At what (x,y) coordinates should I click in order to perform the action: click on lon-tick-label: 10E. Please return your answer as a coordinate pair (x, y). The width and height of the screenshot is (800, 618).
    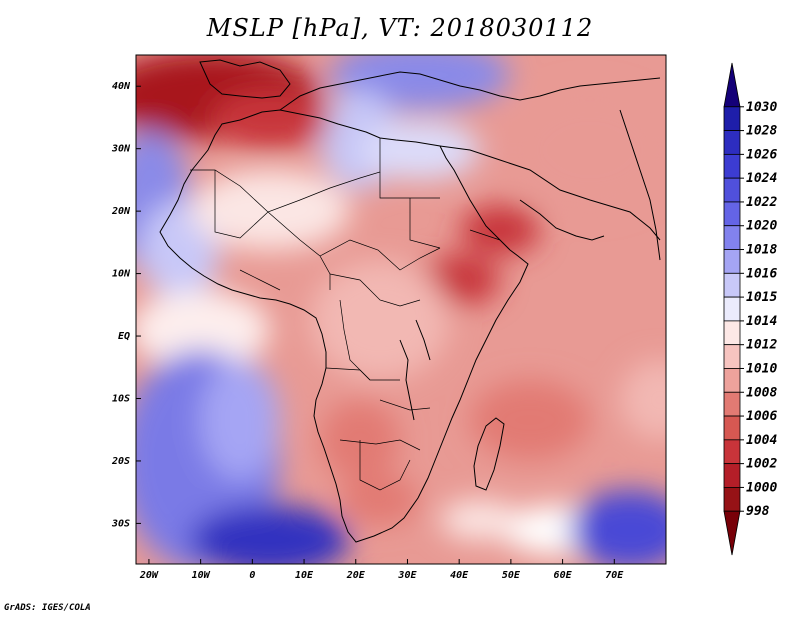
    Looking at the image, I should click on (304, 575).